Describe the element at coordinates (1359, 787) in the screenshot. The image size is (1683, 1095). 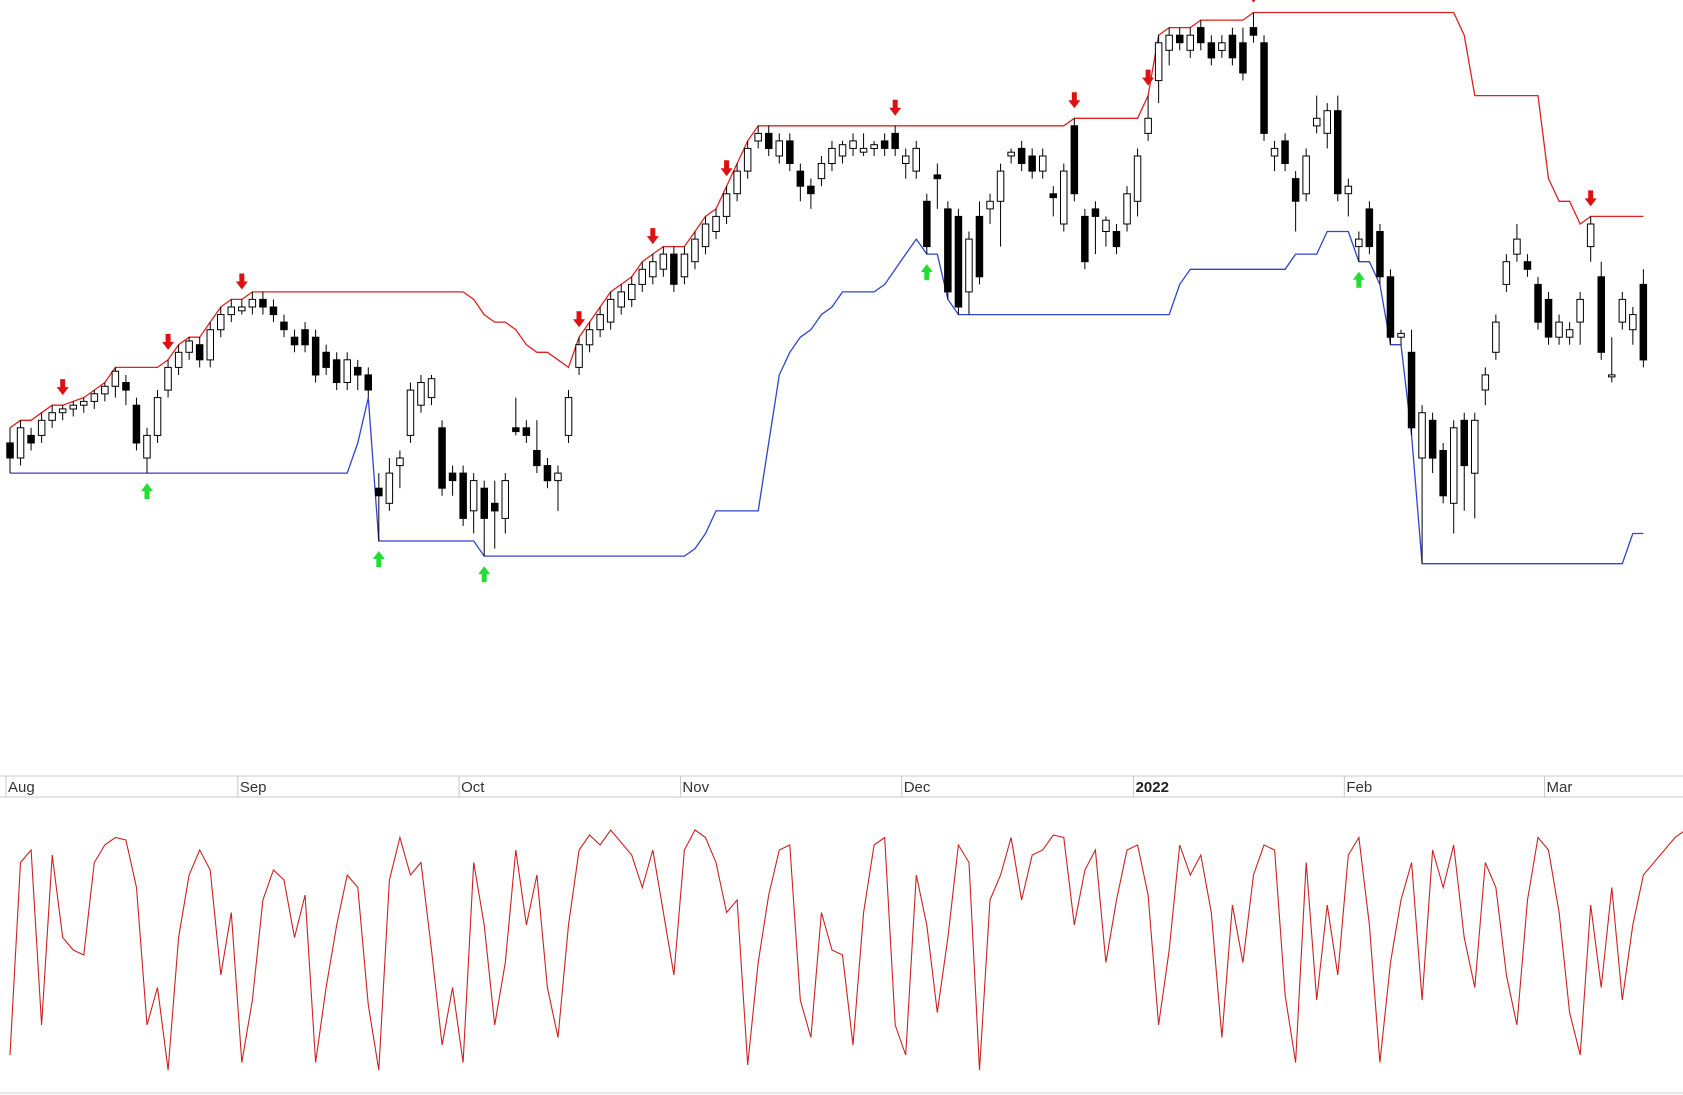
I see `date-tick-label: Feb` at that location.